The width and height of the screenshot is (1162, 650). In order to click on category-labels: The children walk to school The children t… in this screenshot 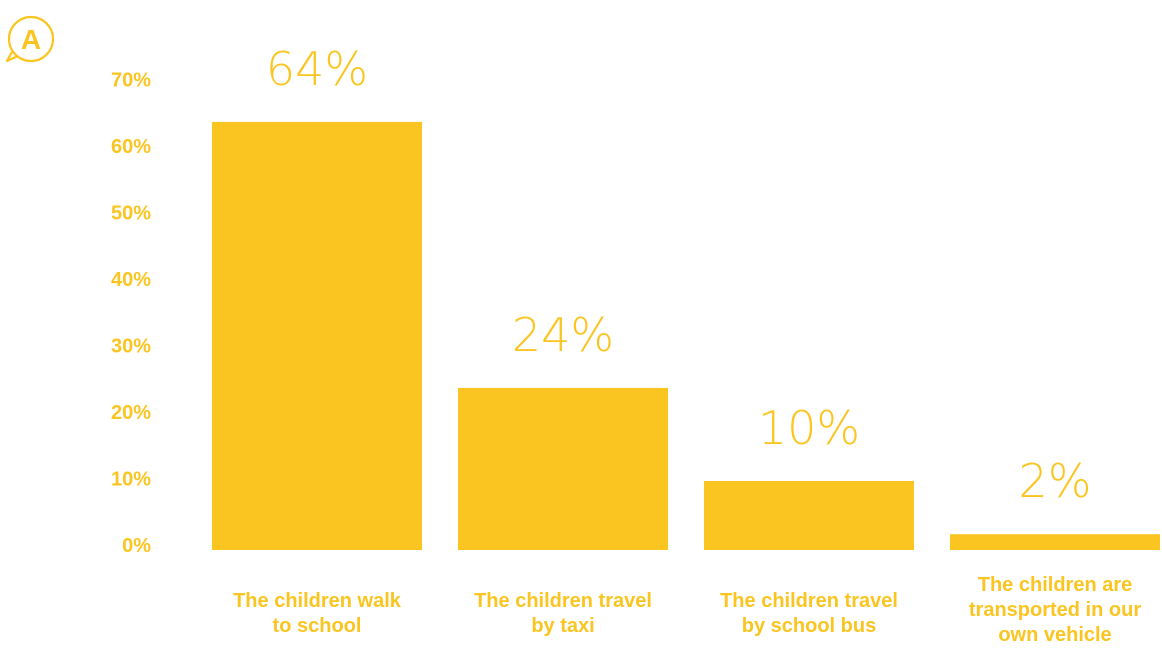, I will do `click(687, 610)`.